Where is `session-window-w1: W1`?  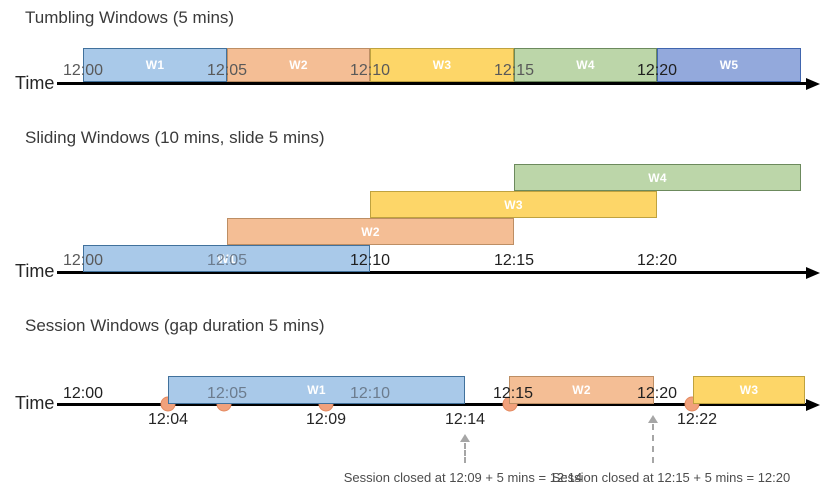
session-window-w1: W1 is located at coordinates (316, 390).